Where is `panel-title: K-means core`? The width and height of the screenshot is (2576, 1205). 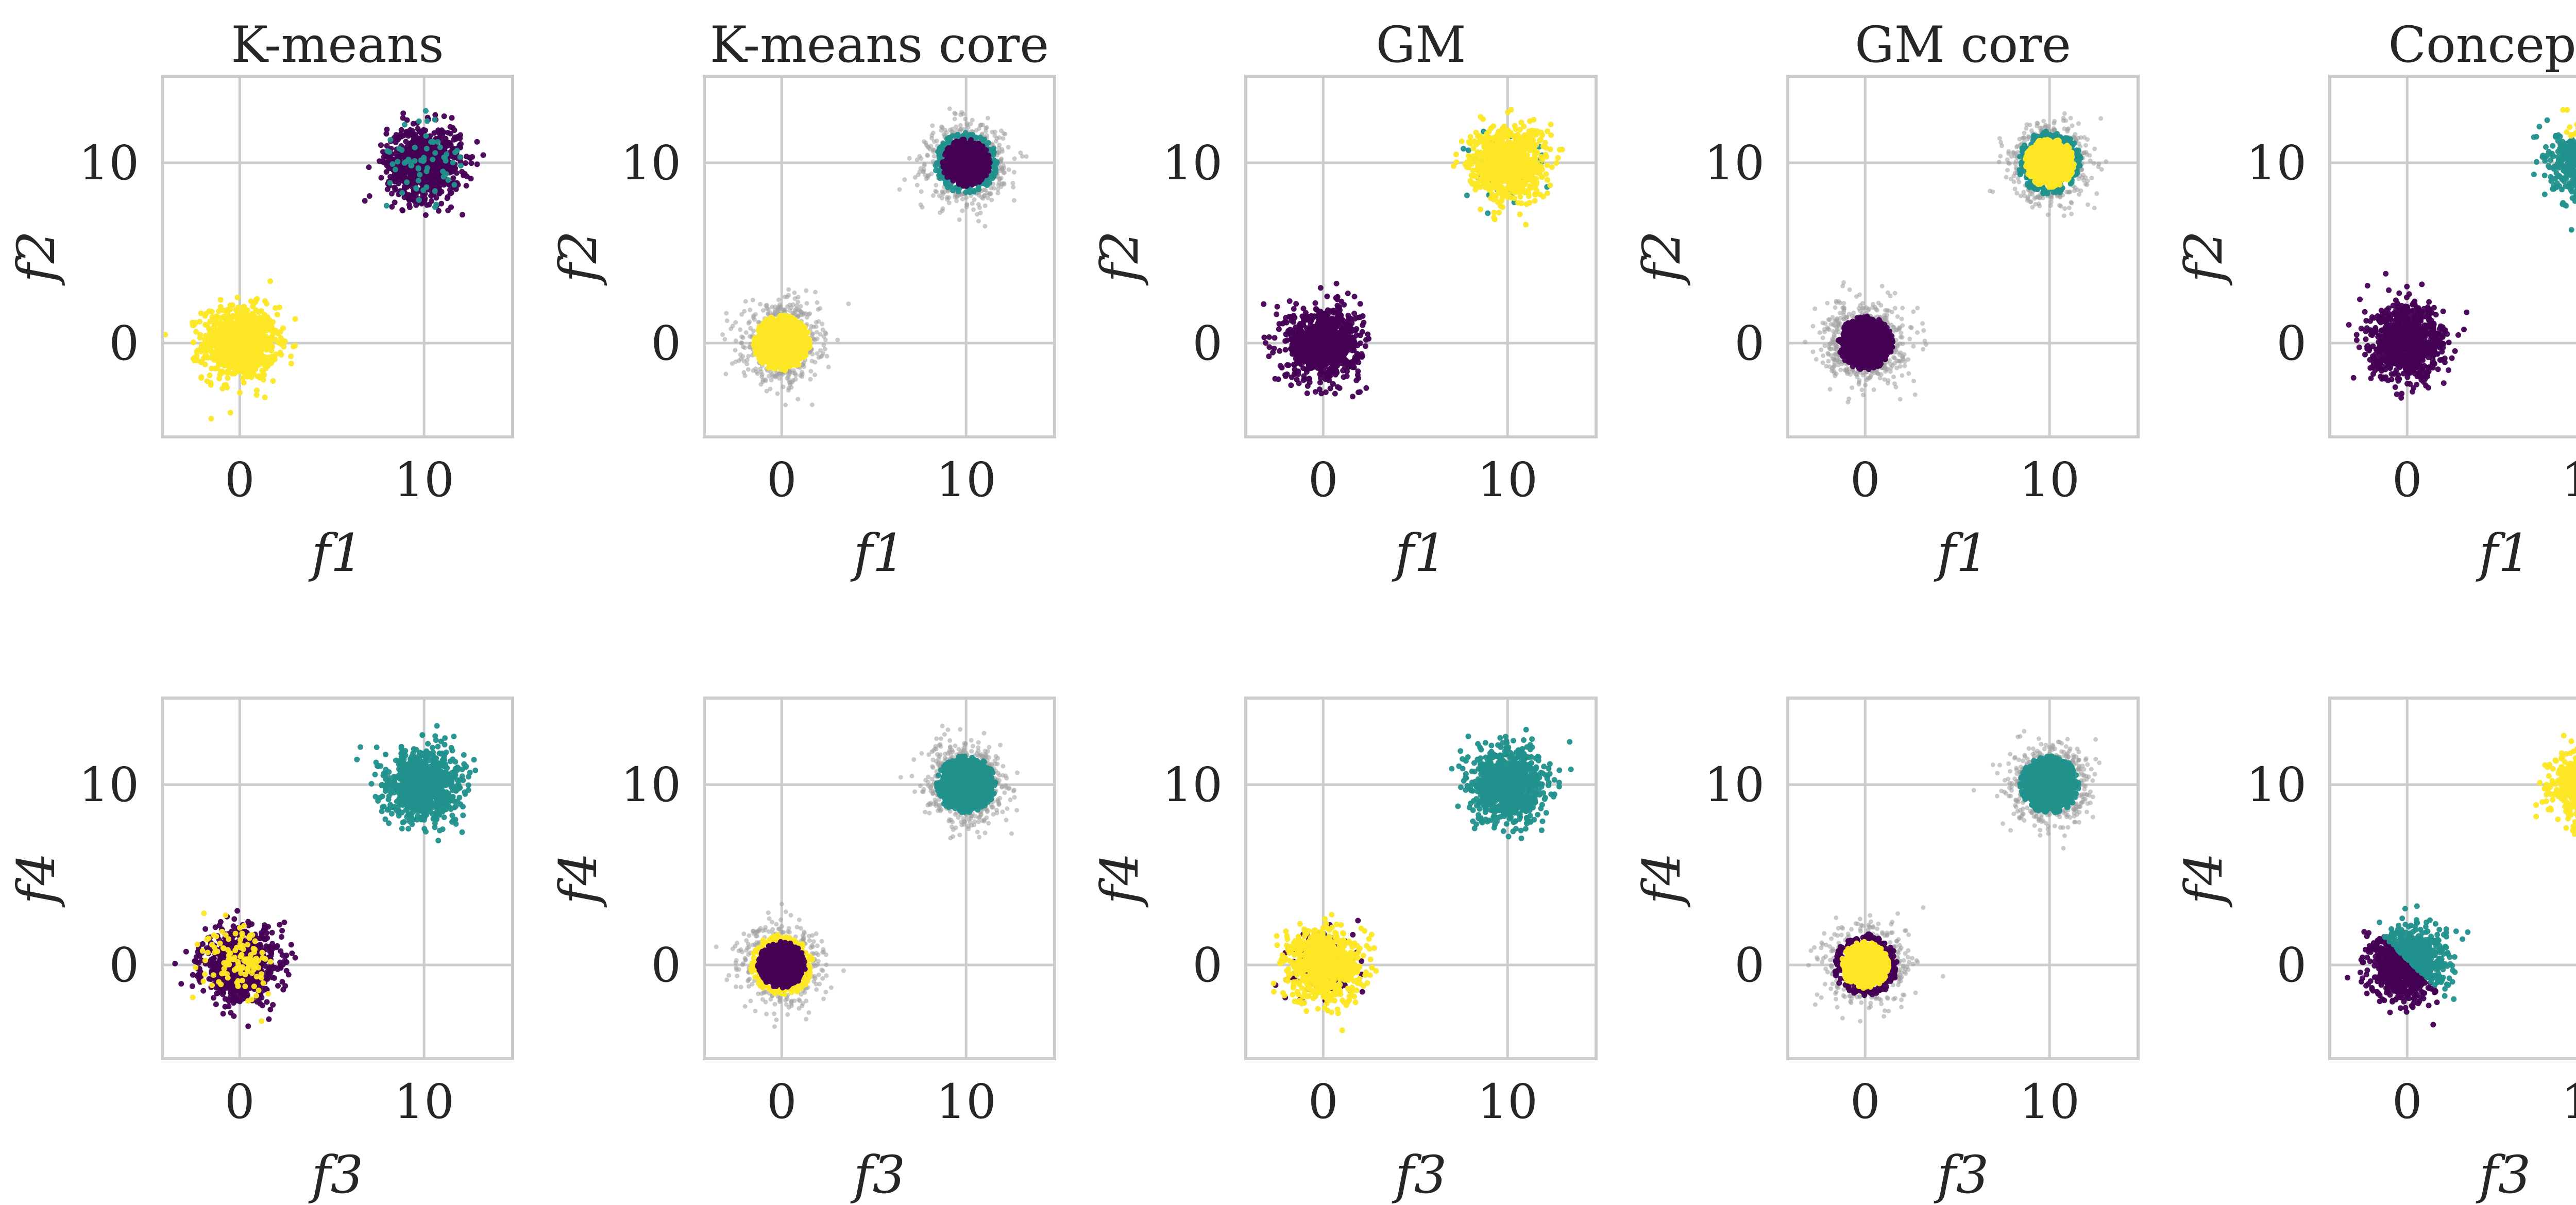 panel-title: K-means core is located at coordinates (879, 45).